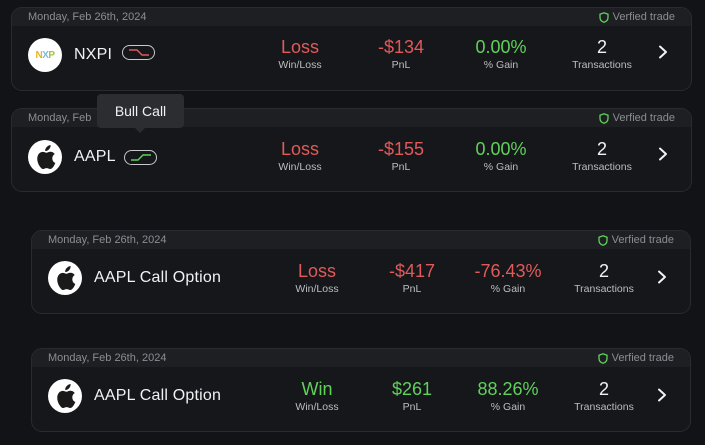  I want to click on pnl-value: -$155, so click(401, 149).